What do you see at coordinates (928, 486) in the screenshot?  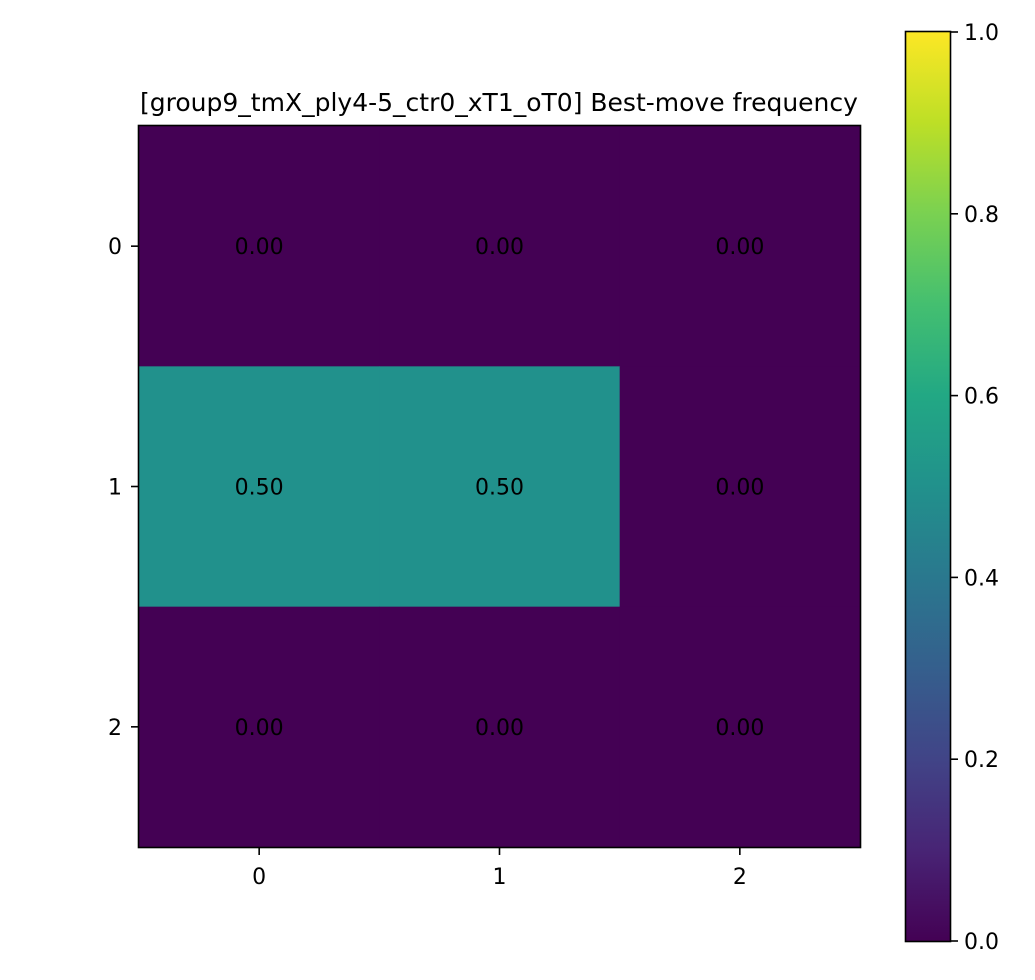 I see `colorbar` at bounding box center [928, 486].